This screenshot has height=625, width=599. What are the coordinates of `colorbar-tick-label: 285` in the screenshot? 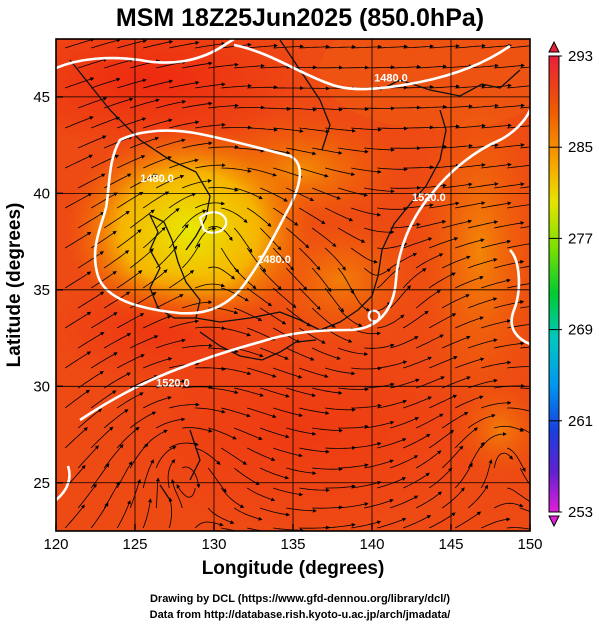 It's located at (580, 147).